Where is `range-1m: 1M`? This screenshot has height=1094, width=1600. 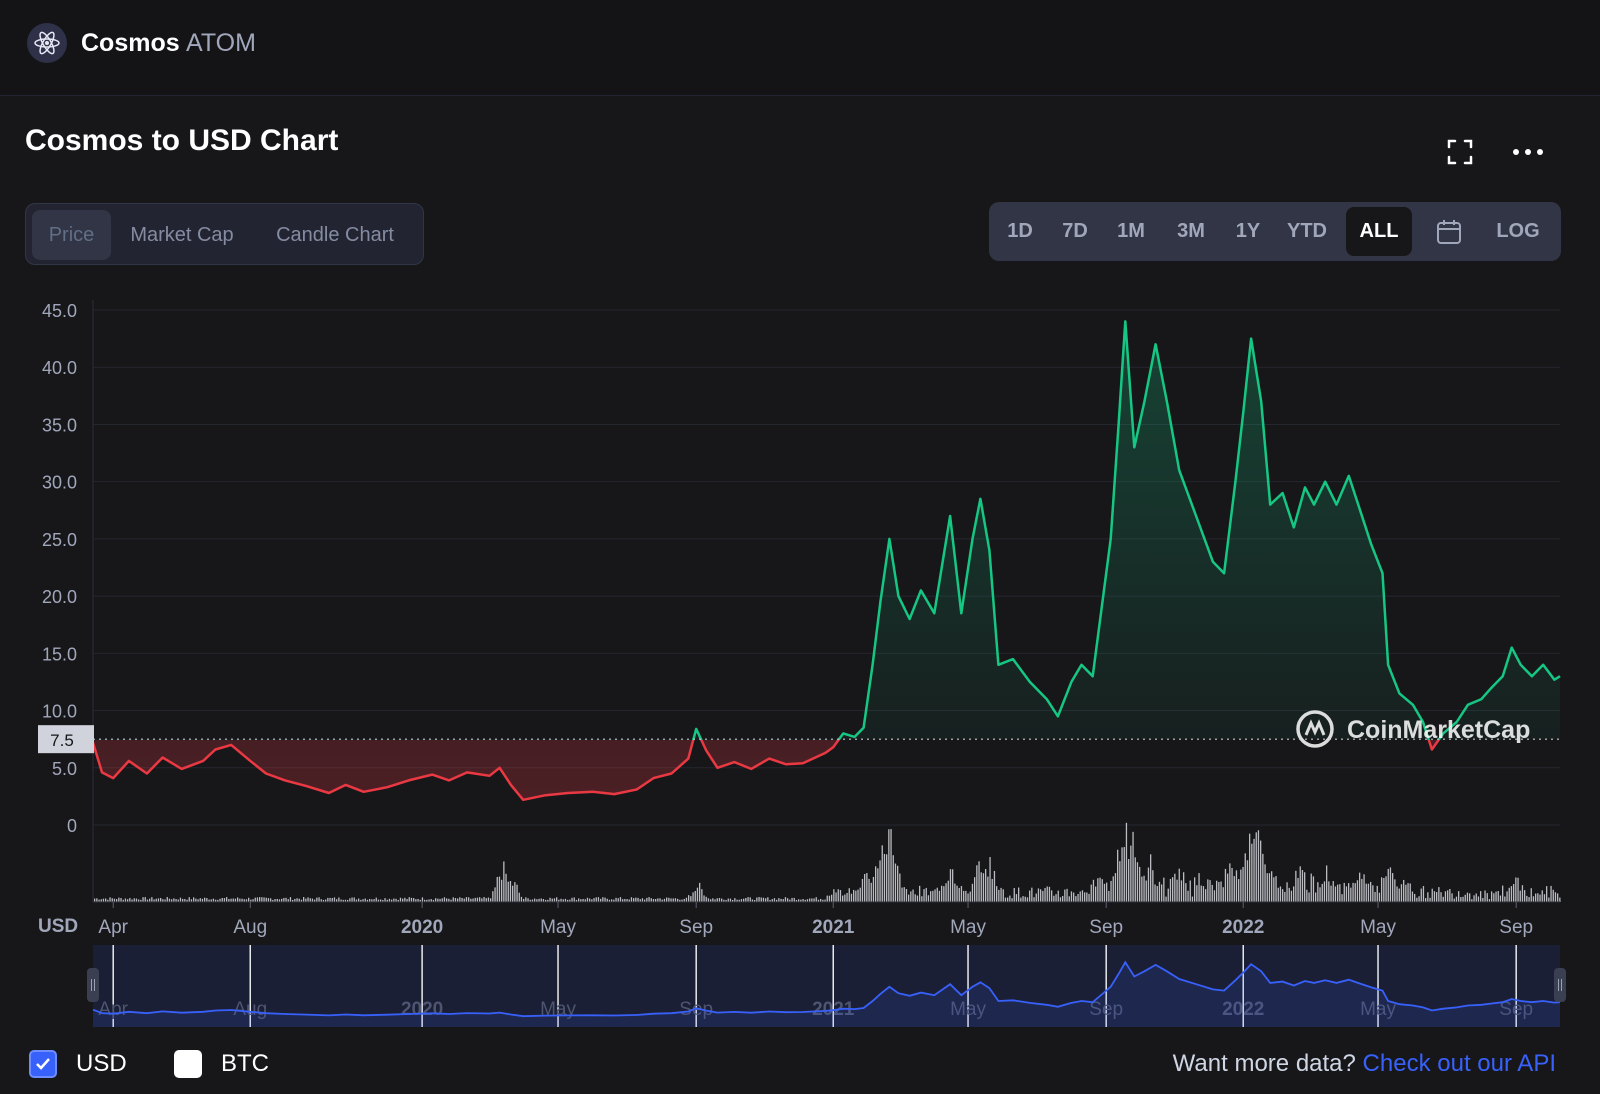 range-1m: 1M is located at coordinates (1131, 231).